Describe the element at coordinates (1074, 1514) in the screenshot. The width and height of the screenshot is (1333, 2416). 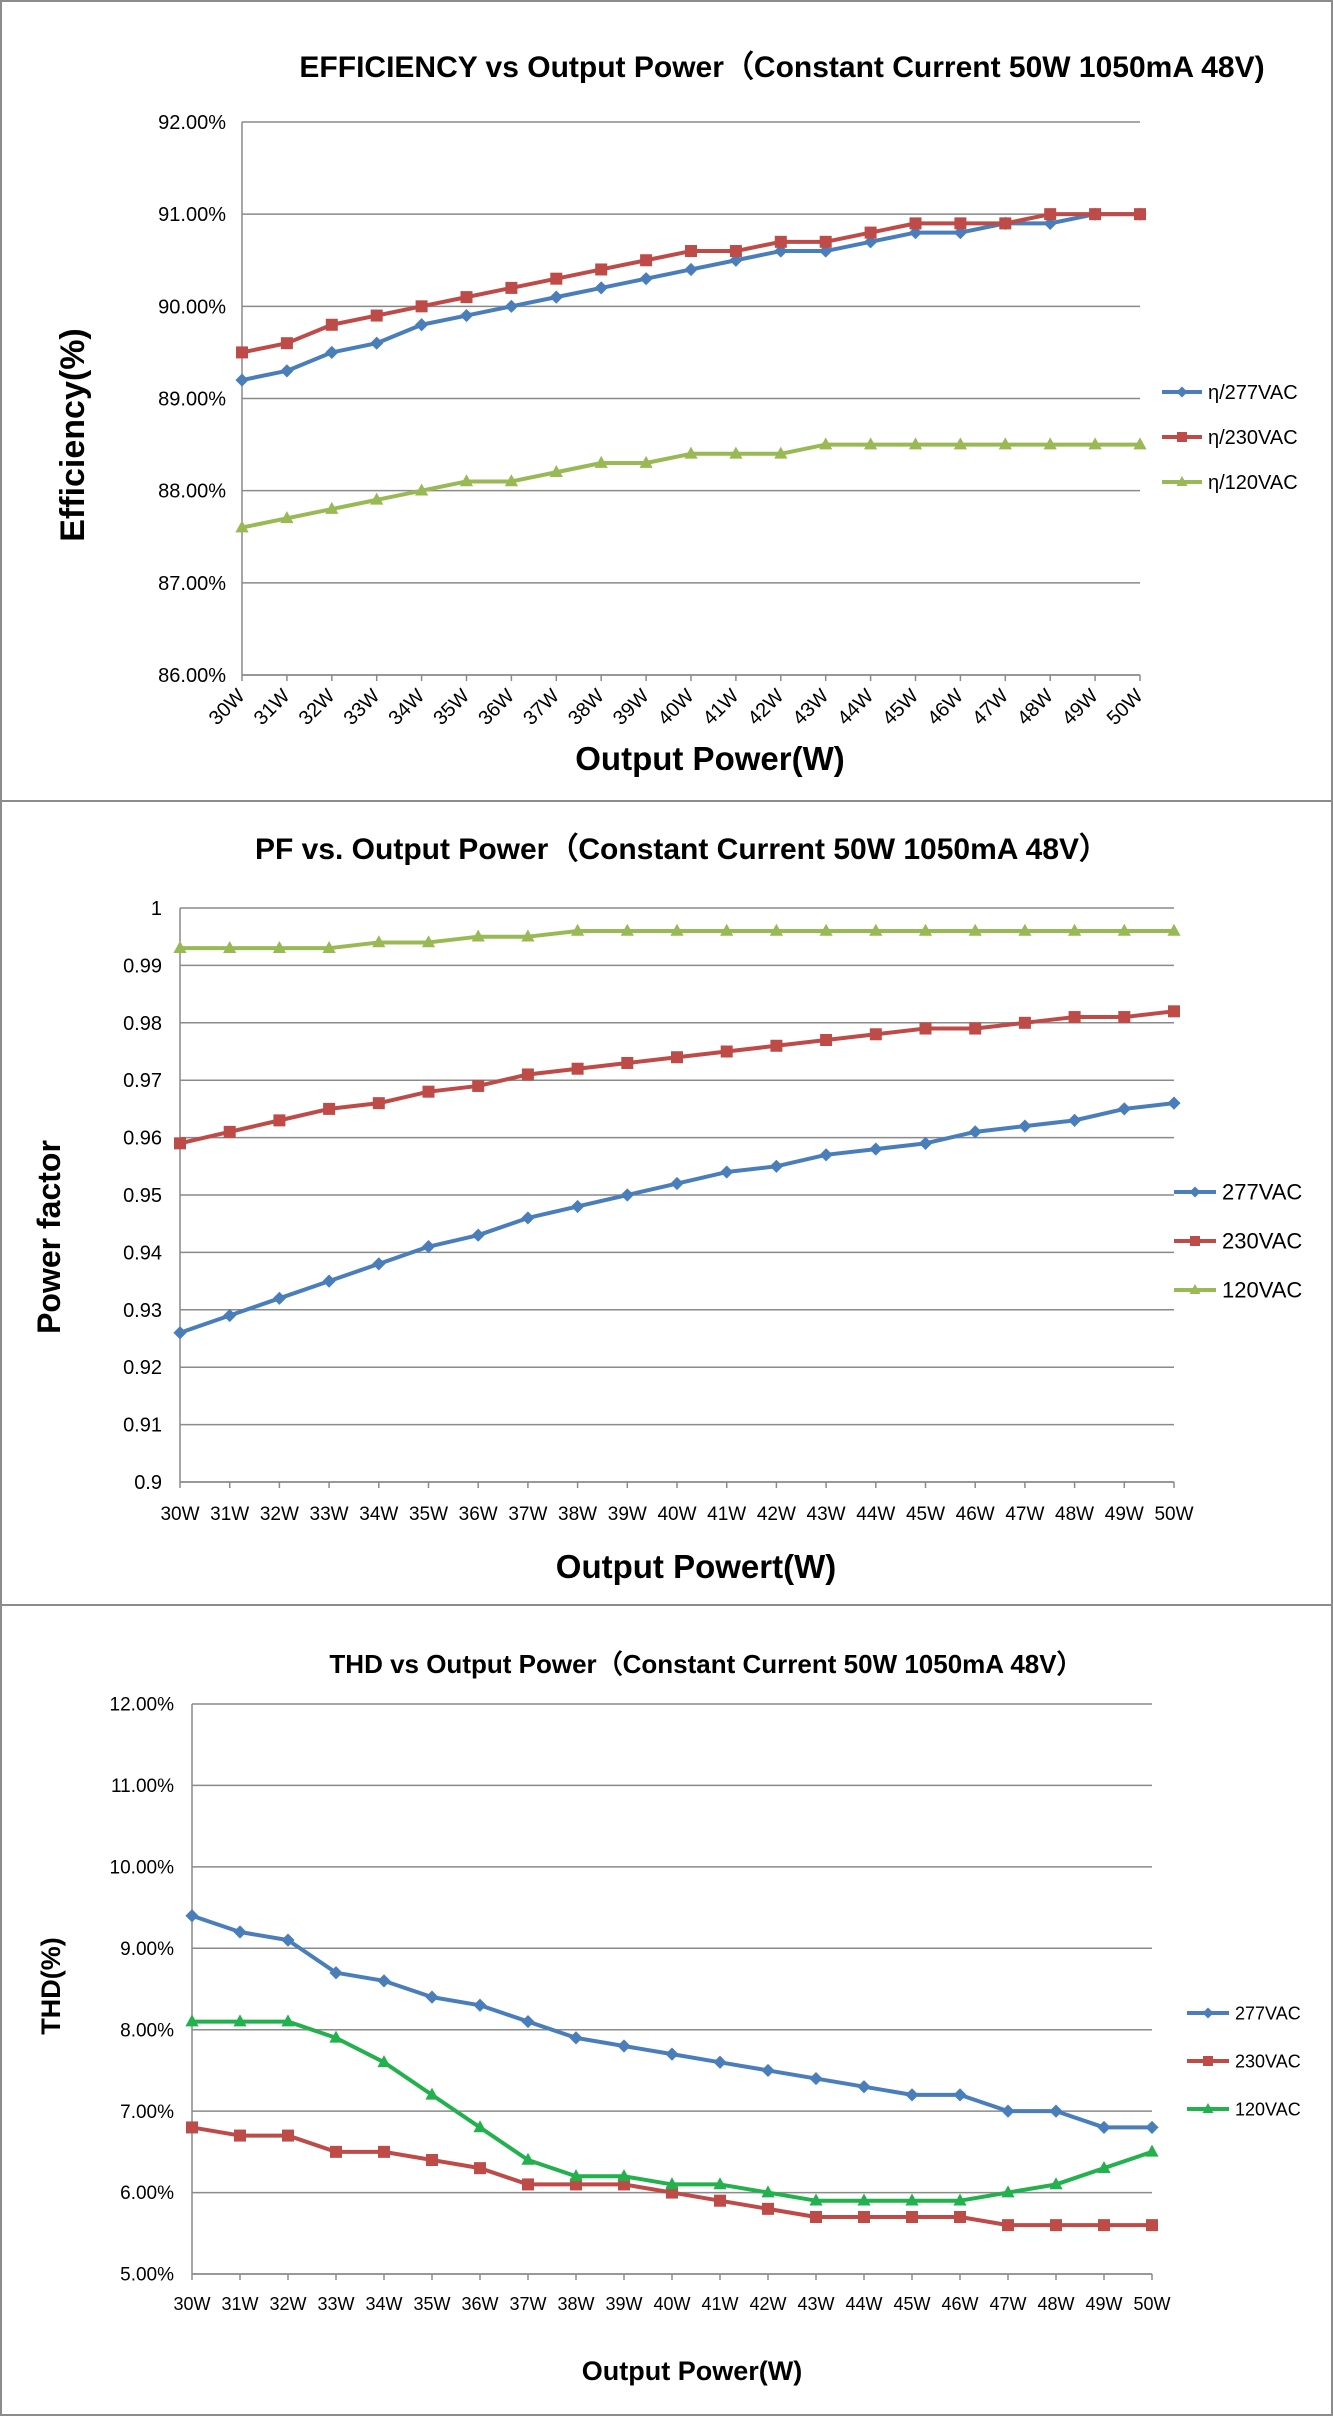
I see `x-tick-label: 48W` at that location.